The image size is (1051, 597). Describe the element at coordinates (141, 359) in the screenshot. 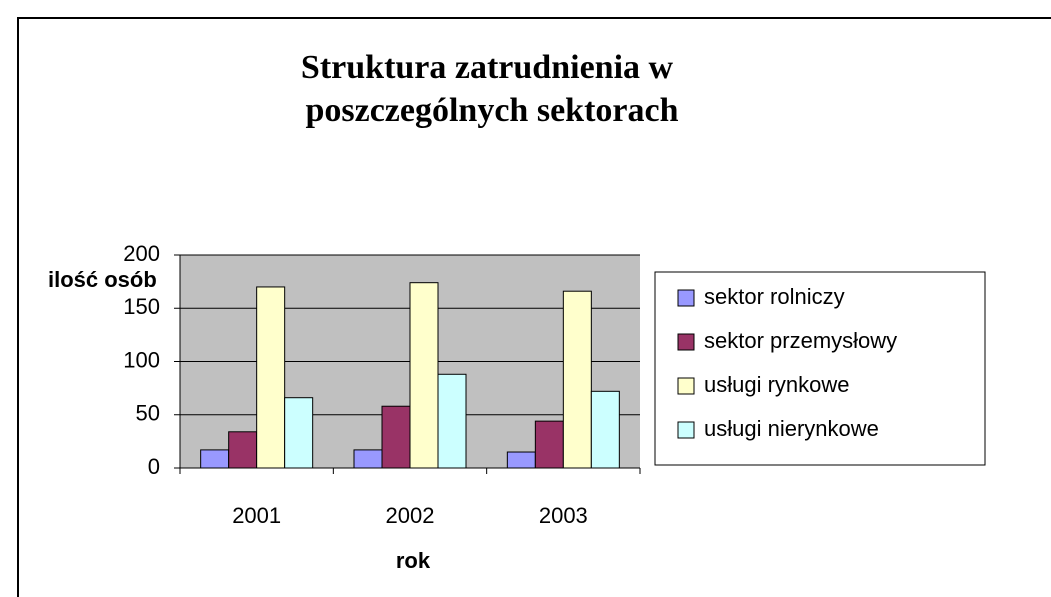

I see `y-tick-label: 100` at that location.